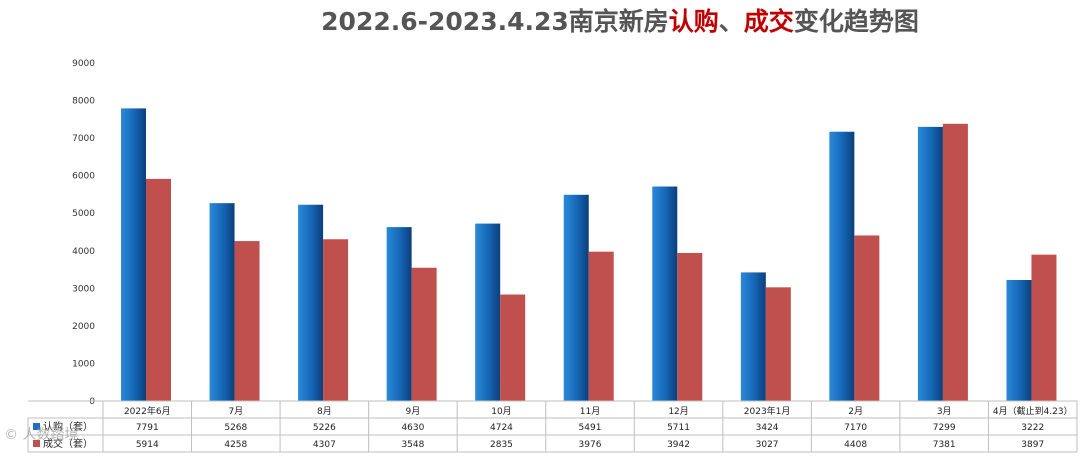 The image size is (1080, 458). What do you see at coordinates (83, 177) in the screenshot?
I see `y-tick-label: 6000` at bounding box center [83, 177].